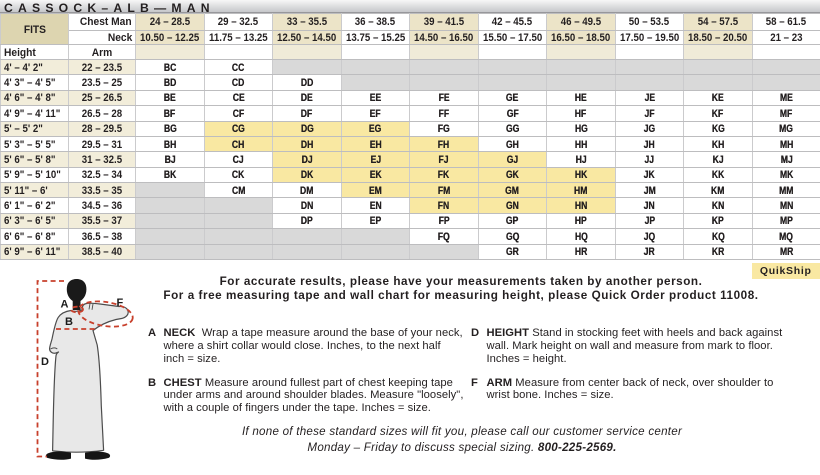 This screenshot has height=475, width=820. What do you see at coordinates (45, 362) in the screenshot?
I see `svg-text: D` at bounding box center [45, 362].